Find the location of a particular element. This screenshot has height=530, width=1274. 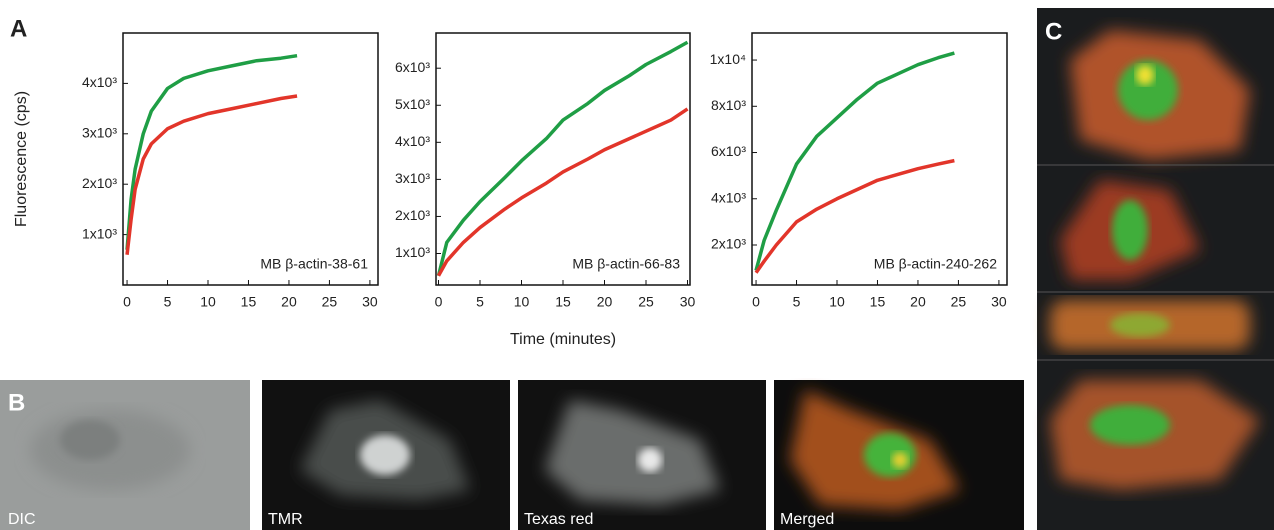

panel-label: B is located at coordinates (16, 402).